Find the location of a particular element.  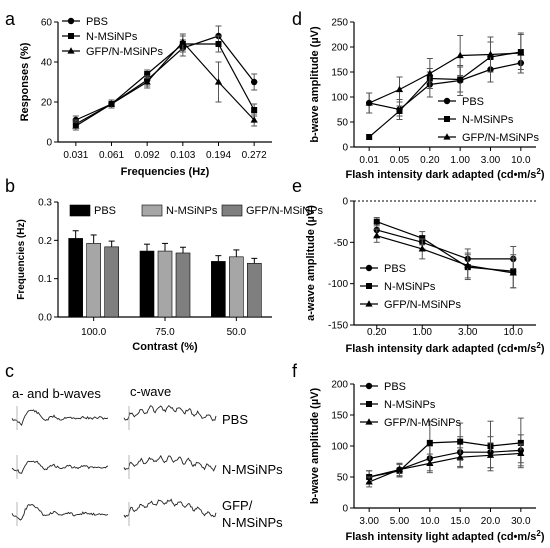

y-tick-label: 100 is located at coordinates (339, 447).